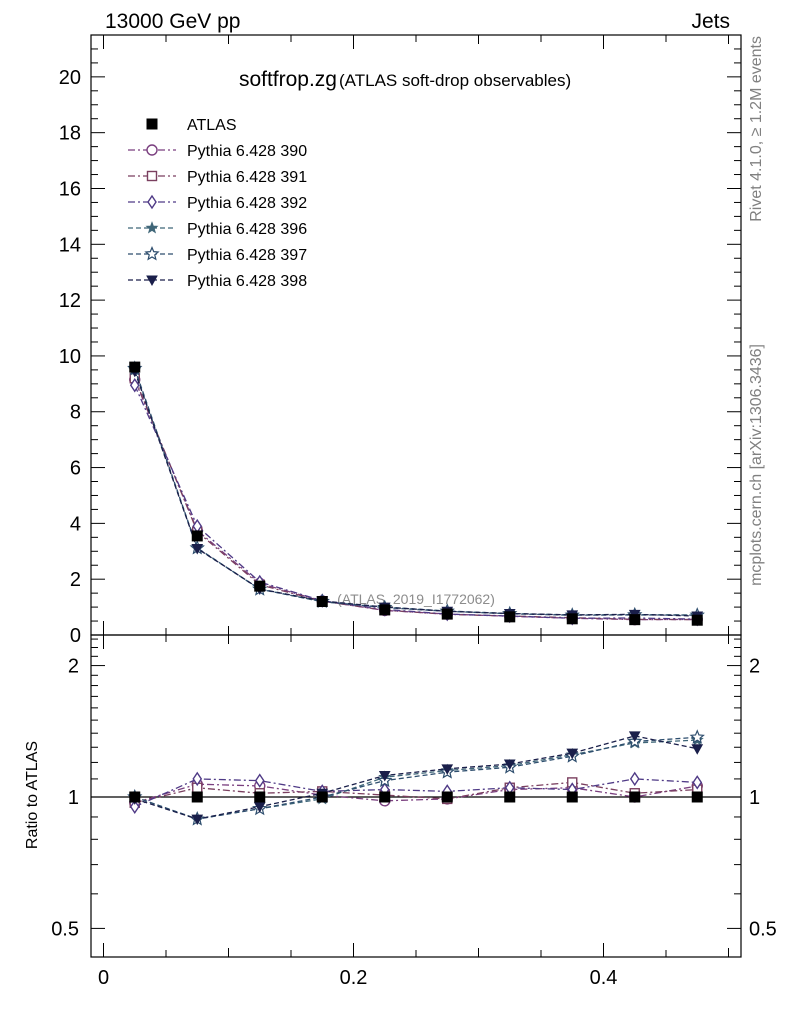  What do you see at coordinates (756, 129) in the screenshot?
I see `rivet-version-label: Rivet 4.1.0, ≥ 1.2M events` at bounding box center [756, 129].